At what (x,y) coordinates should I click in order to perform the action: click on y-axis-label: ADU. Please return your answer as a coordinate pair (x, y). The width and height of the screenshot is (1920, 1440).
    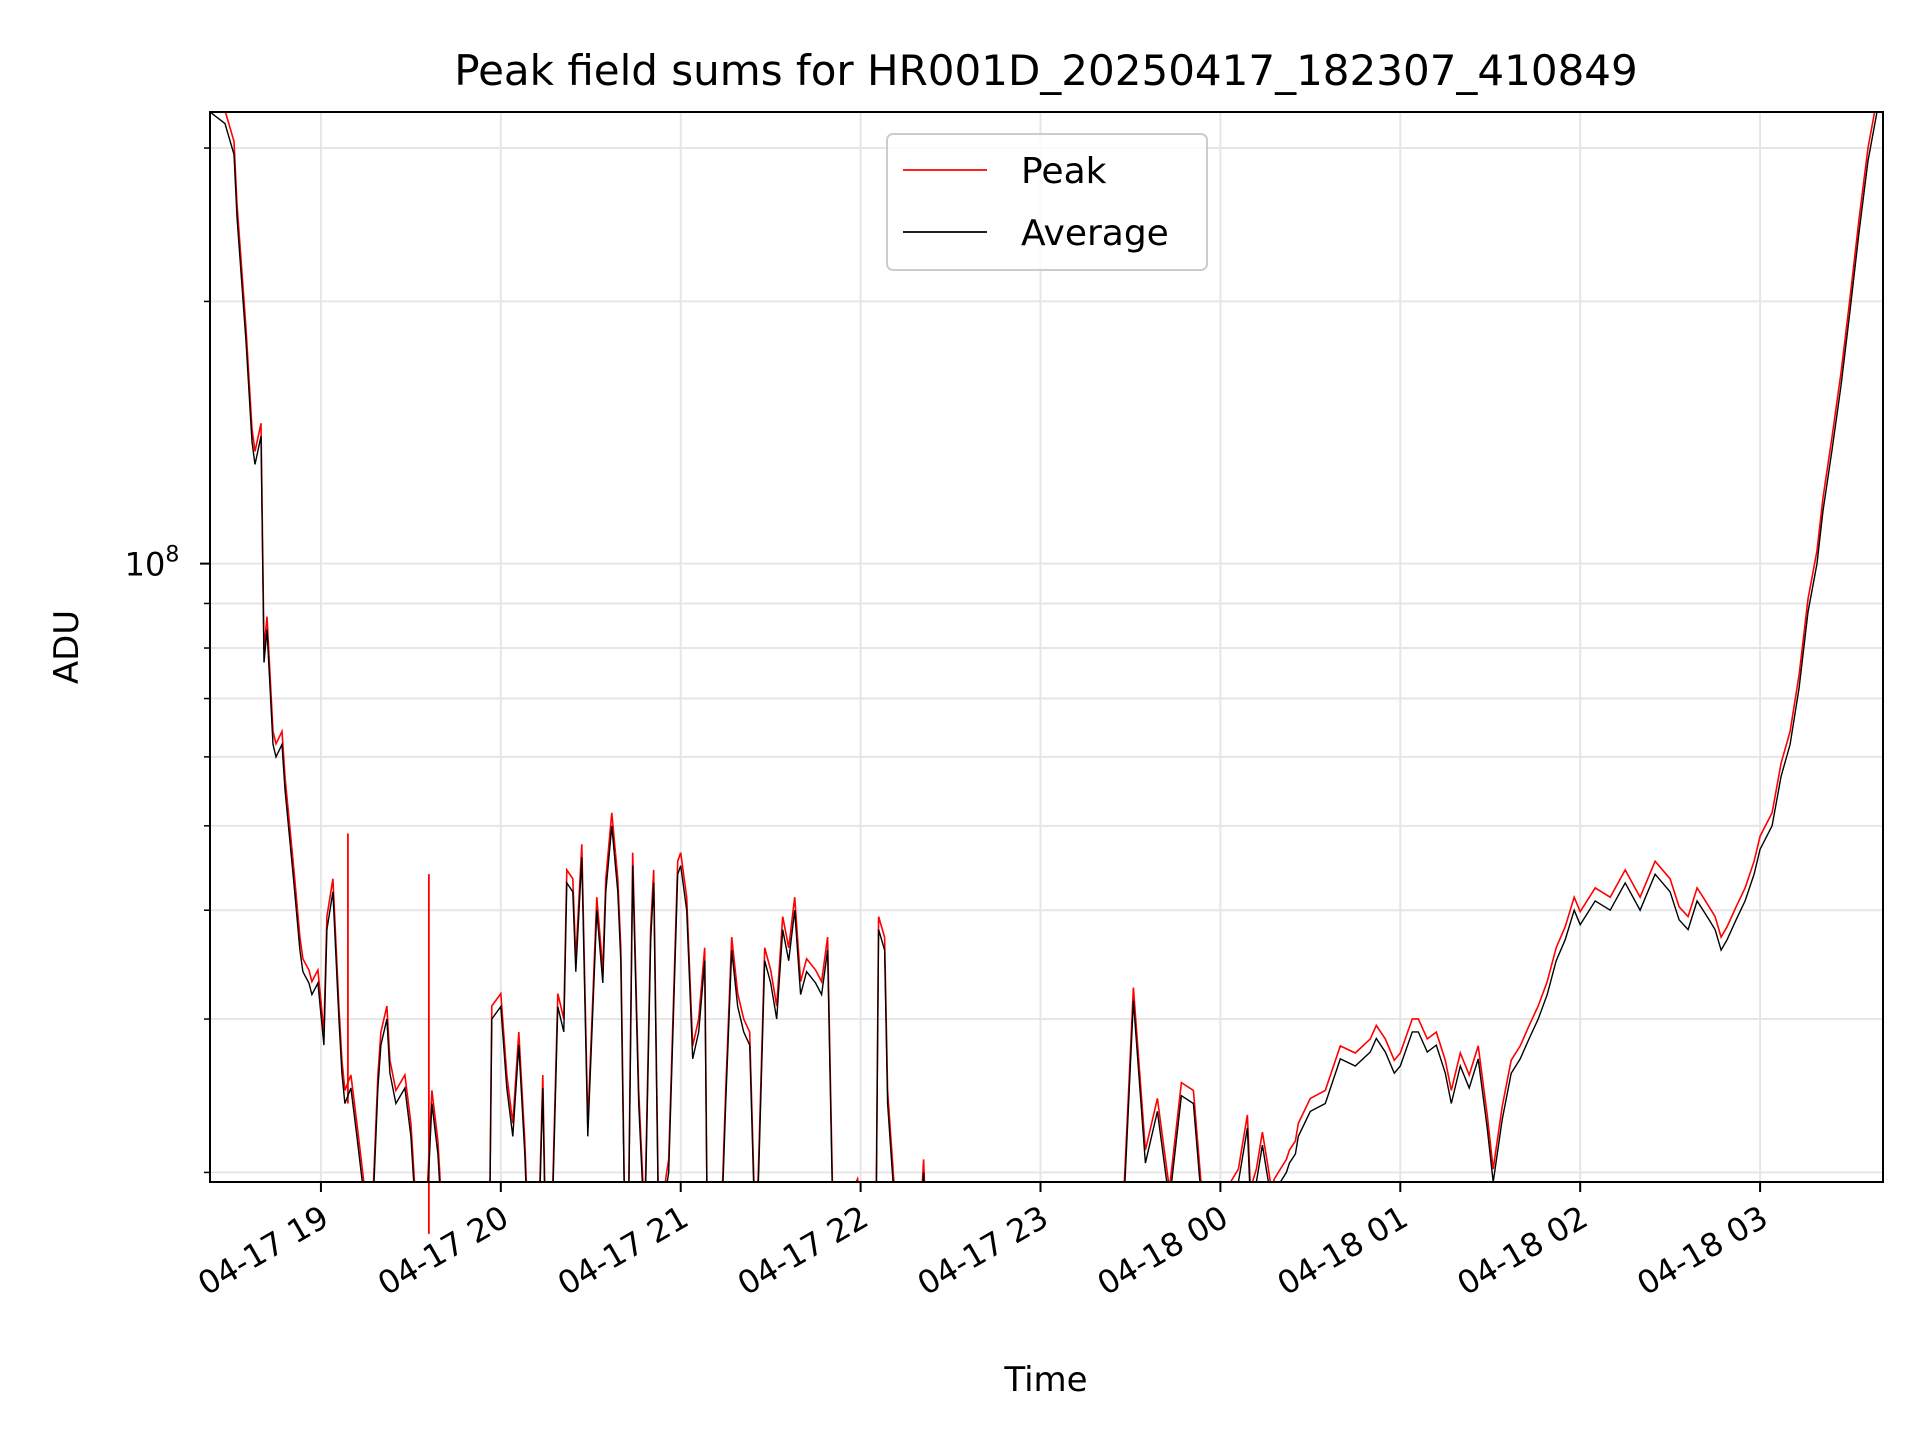
    Looking at the image, I should click on (67, 647).